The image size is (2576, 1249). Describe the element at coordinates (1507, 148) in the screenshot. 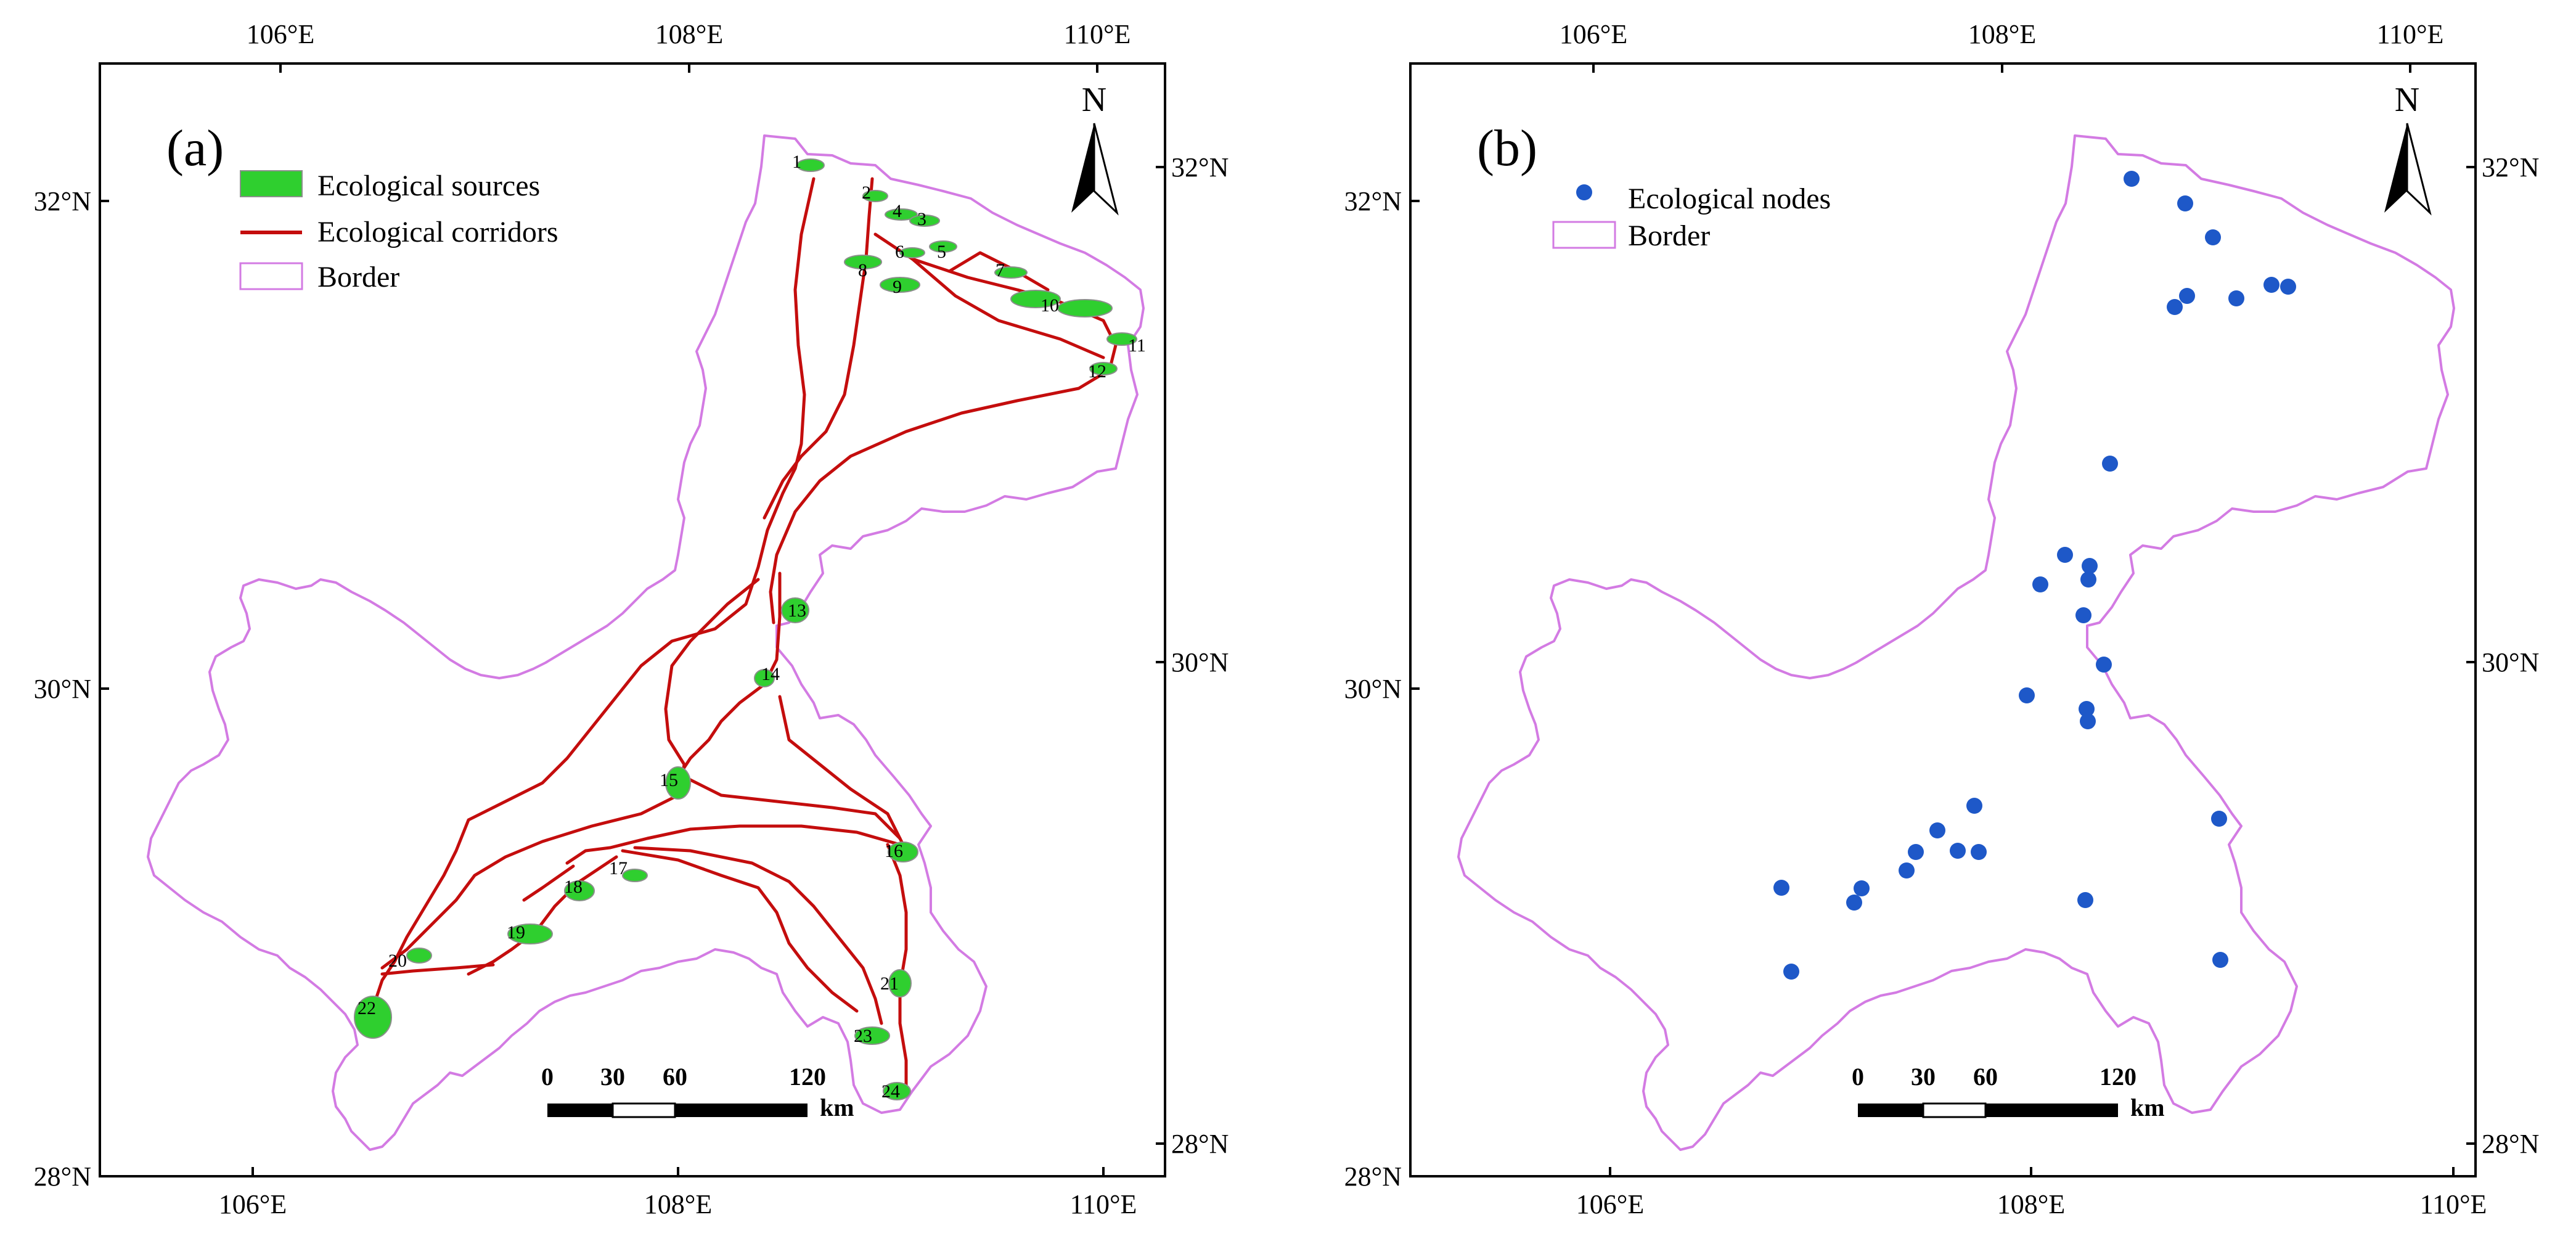

I see `panel-label-b: (b)` at that location.